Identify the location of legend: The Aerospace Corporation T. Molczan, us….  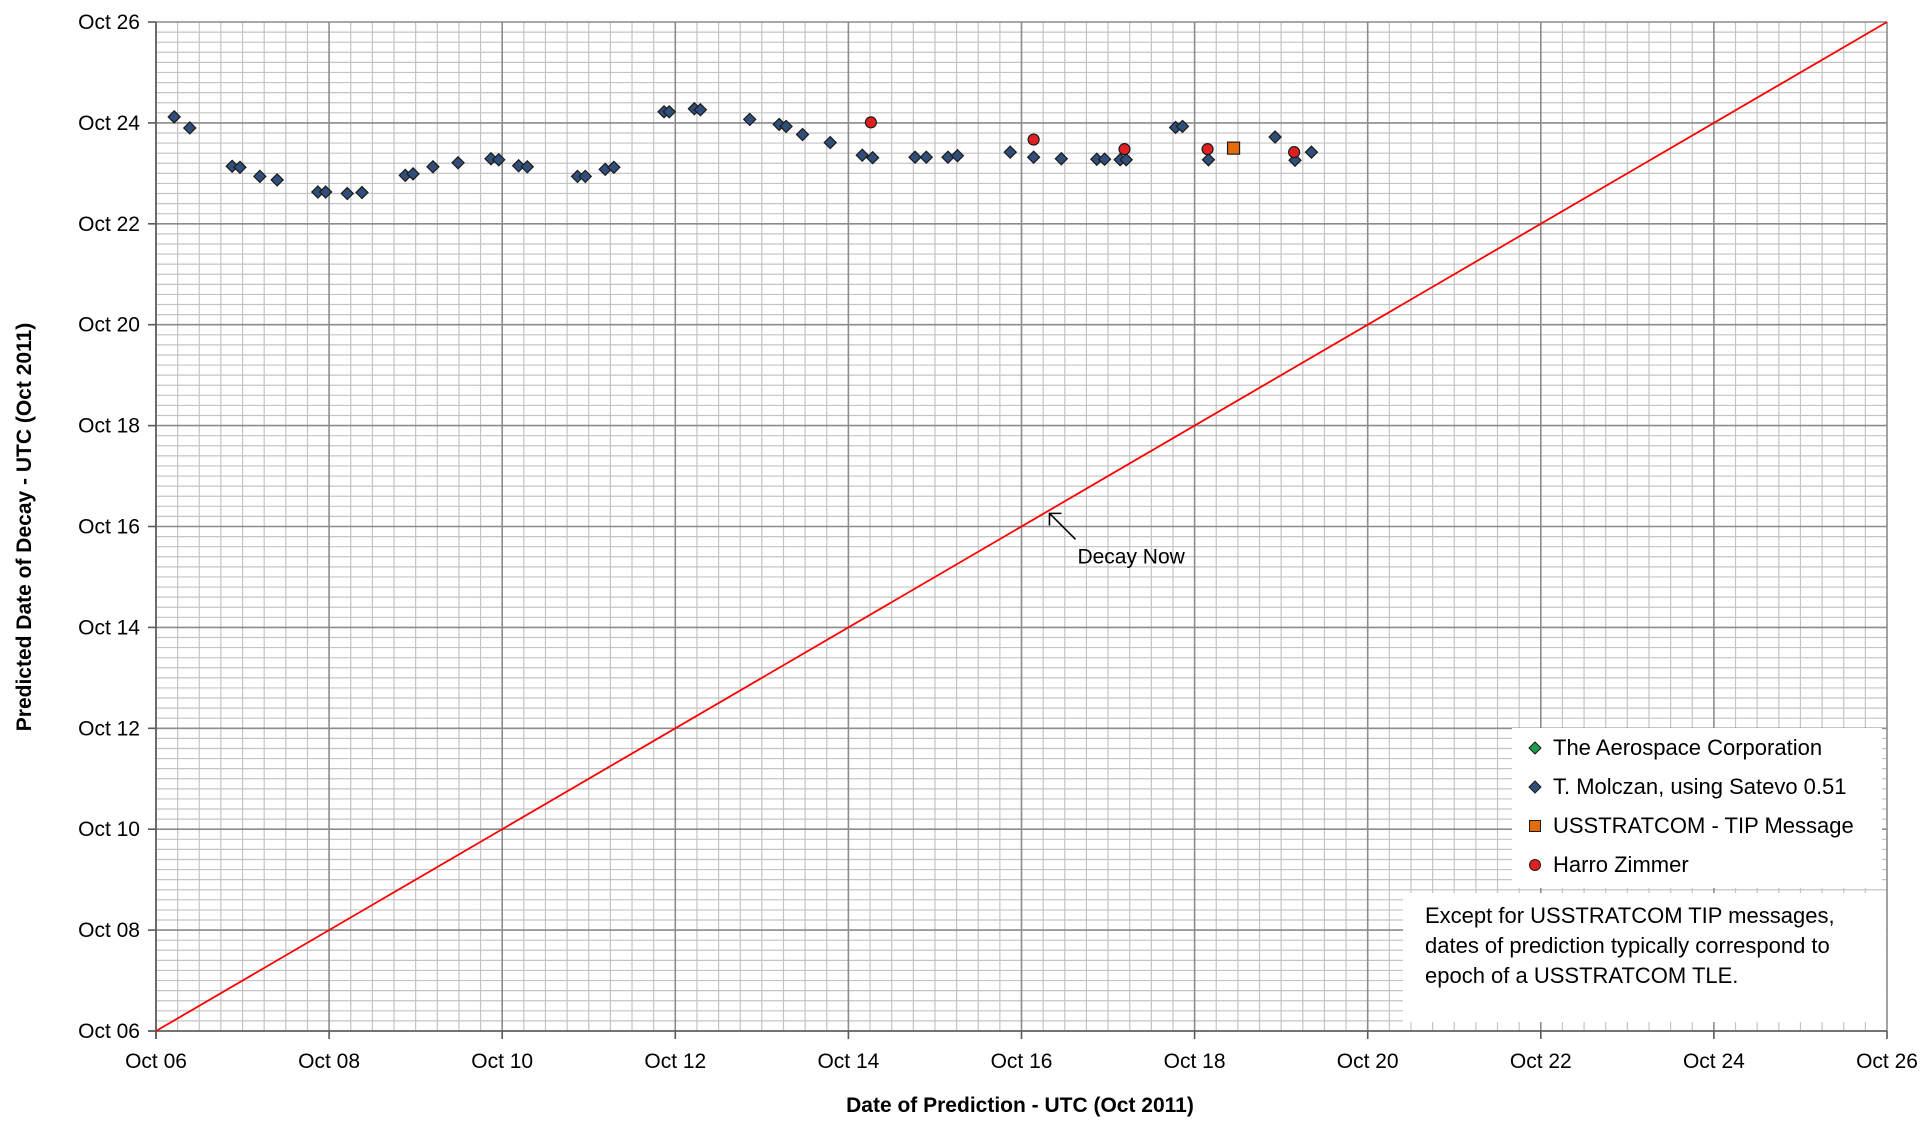
(1697, 808).